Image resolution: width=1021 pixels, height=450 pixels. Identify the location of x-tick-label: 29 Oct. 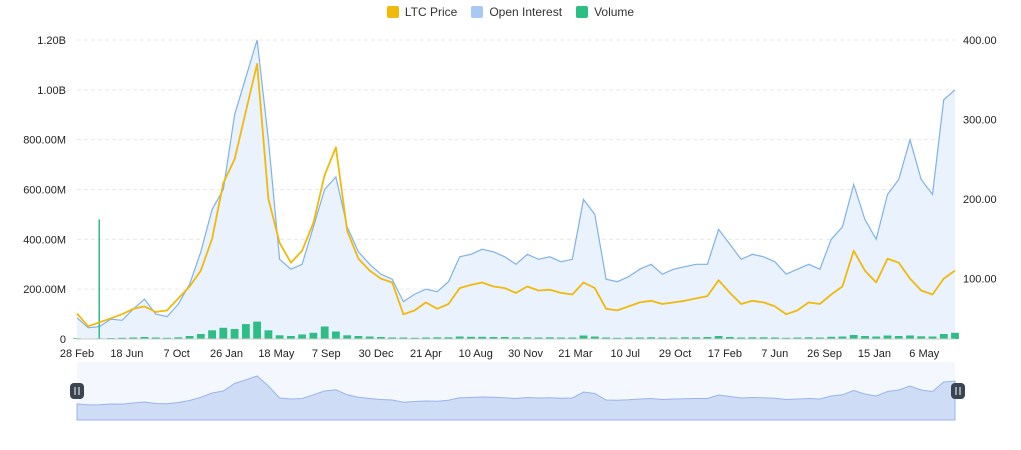
(675, 354).